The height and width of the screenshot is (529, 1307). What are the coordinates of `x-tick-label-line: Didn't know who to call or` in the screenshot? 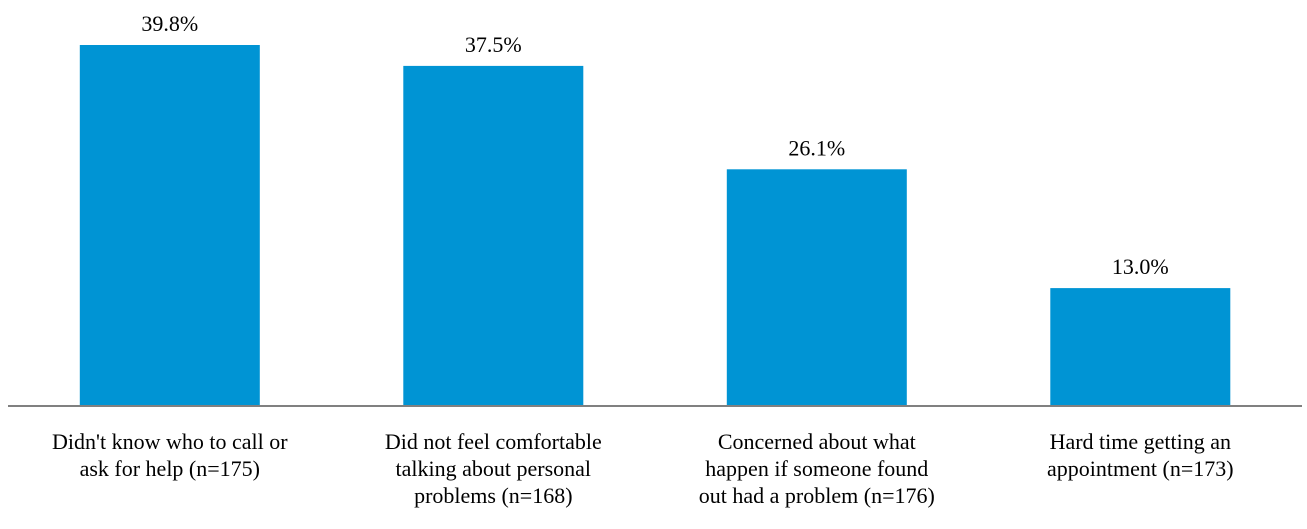 It's located at (170, 441).